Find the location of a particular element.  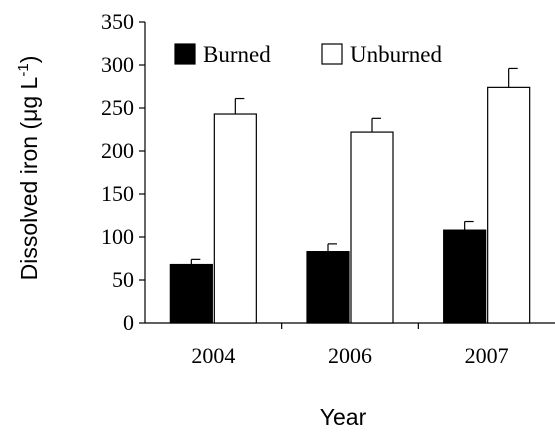

y-tick-label: 50 is located at coordinates (123, 279).